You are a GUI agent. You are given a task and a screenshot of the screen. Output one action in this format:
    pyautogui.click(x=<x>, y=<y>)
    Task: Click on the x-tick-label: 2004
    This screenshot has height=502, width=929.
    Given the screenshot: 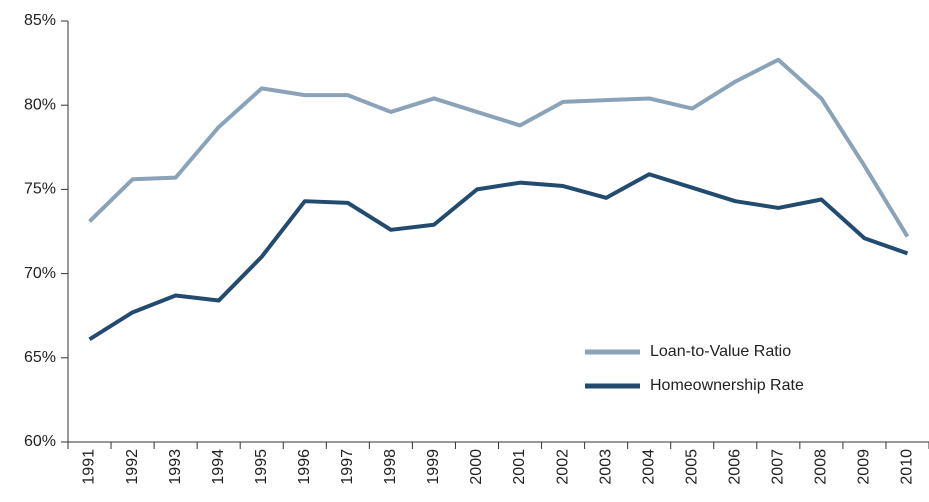 What is the action you would take?
    pyautogui.click(x=648, y=467)
    